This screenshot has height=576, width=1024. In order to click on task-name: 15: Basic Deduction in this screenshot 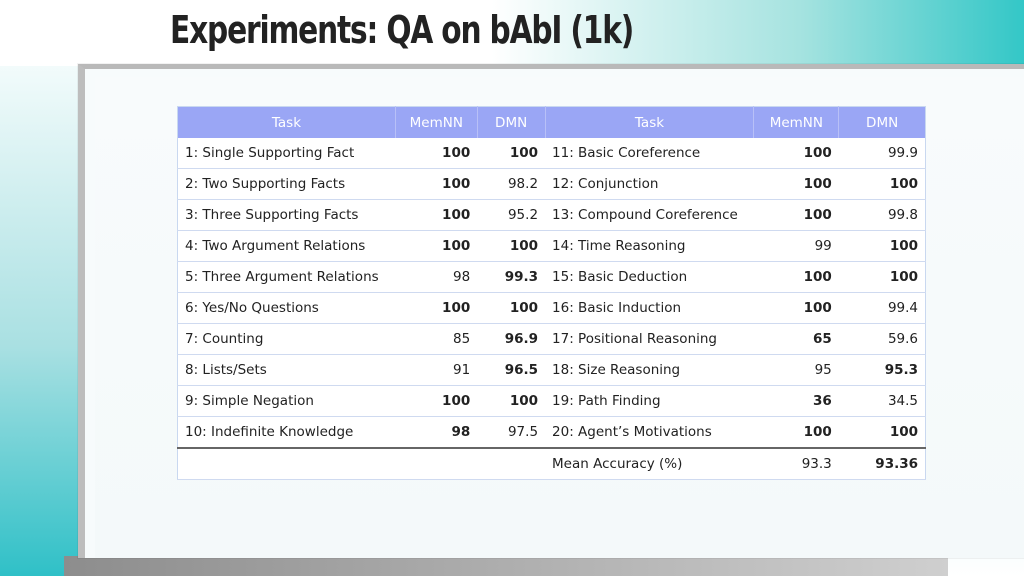, I will do `click(649, 277)`.